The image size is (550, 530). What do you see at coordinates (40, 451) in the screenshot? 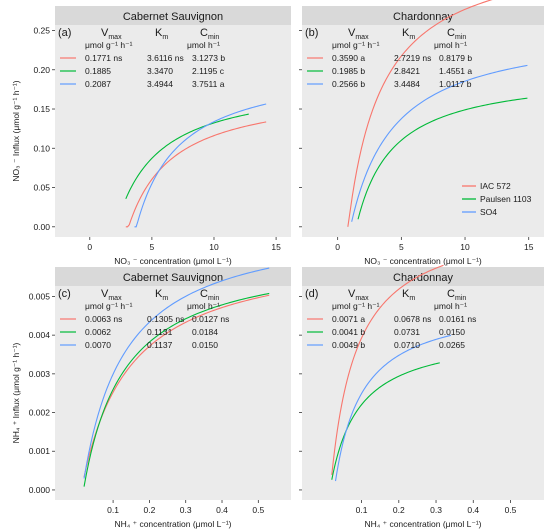
I see `y-tick-label: 0.001` at bounding box center [40, 451].